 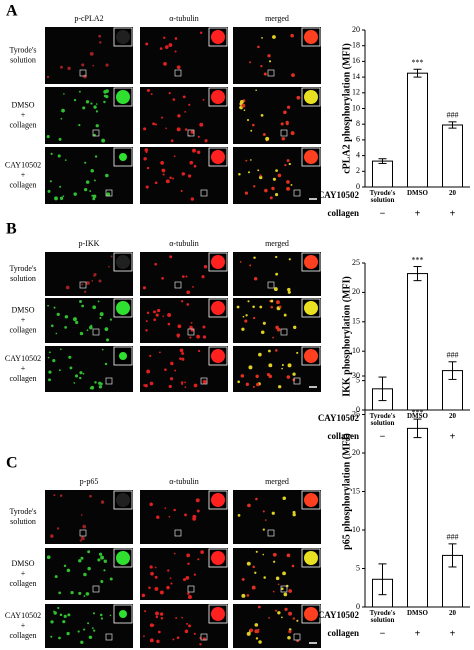 What do you see at coordinates (418, 62) in the screenshot?
I see `significance: ***` at bounding box center [418, 62].